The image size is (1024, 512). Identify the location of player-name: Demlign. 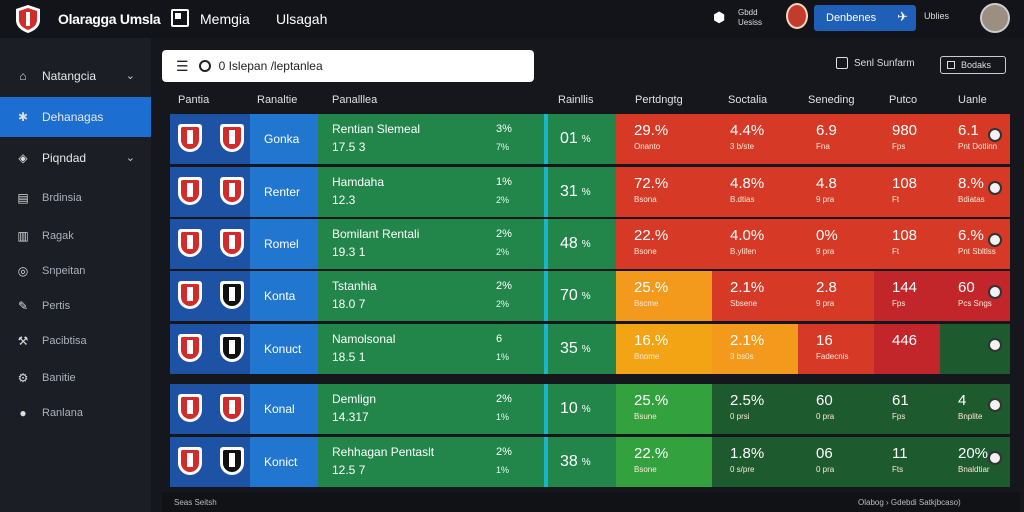
(354, 399).